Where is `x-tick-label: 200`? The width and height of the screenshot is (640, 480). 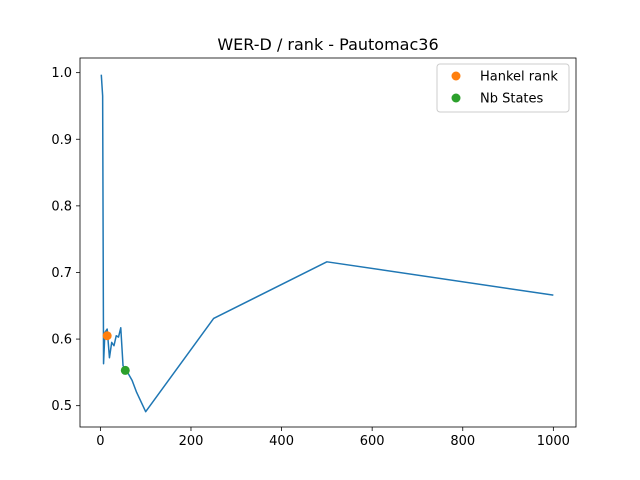 x-tick-label: 200 is located at coordinates (191, 441).